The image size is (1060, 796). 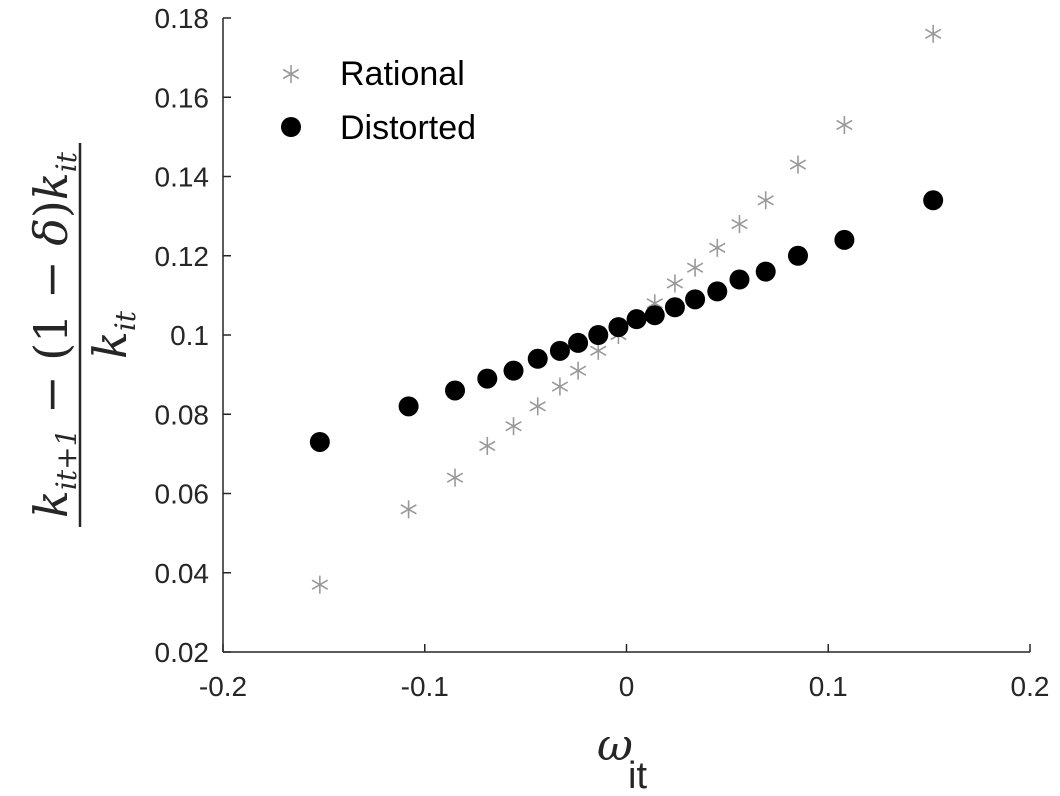 I want to click on x-ticks: -0.2 -0.1 0 0.1 0.2, so click(x=624, y=673).